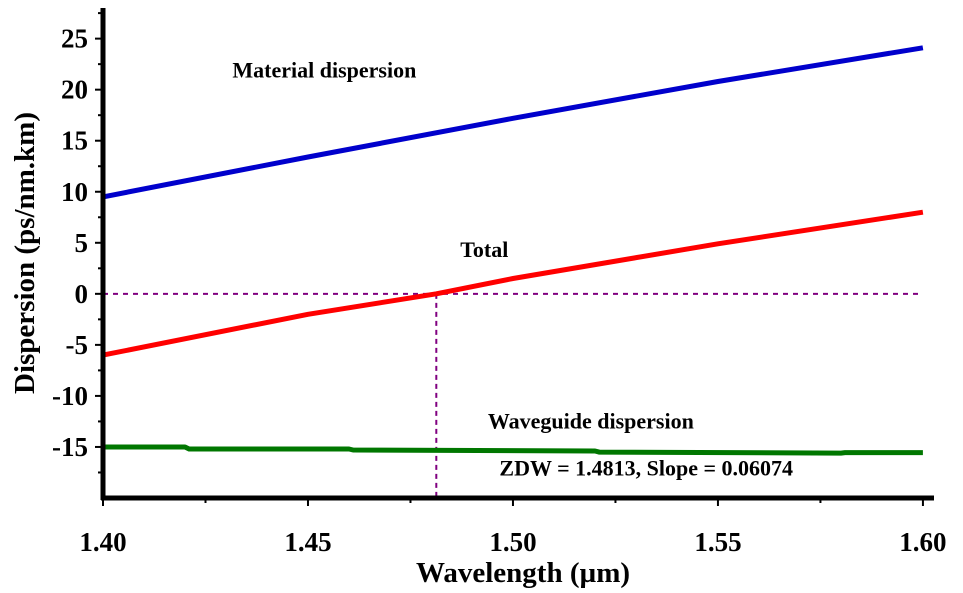  I want to click on series-line-waveguide-dispersion, so click(513, 450).